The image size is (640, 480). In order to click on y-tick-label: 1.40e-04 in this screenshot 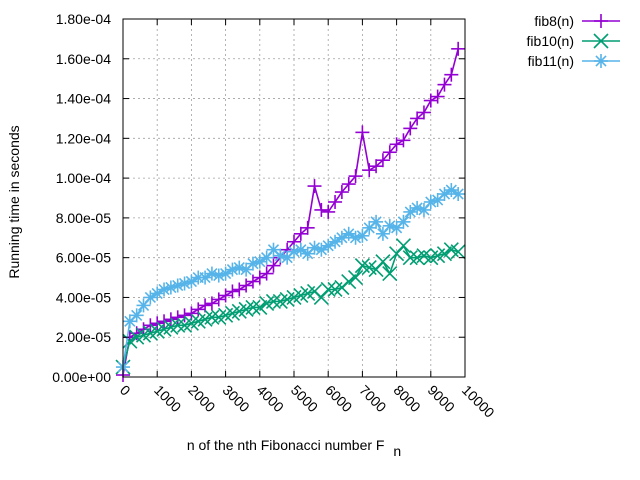, I will do `click(83, 99)`.